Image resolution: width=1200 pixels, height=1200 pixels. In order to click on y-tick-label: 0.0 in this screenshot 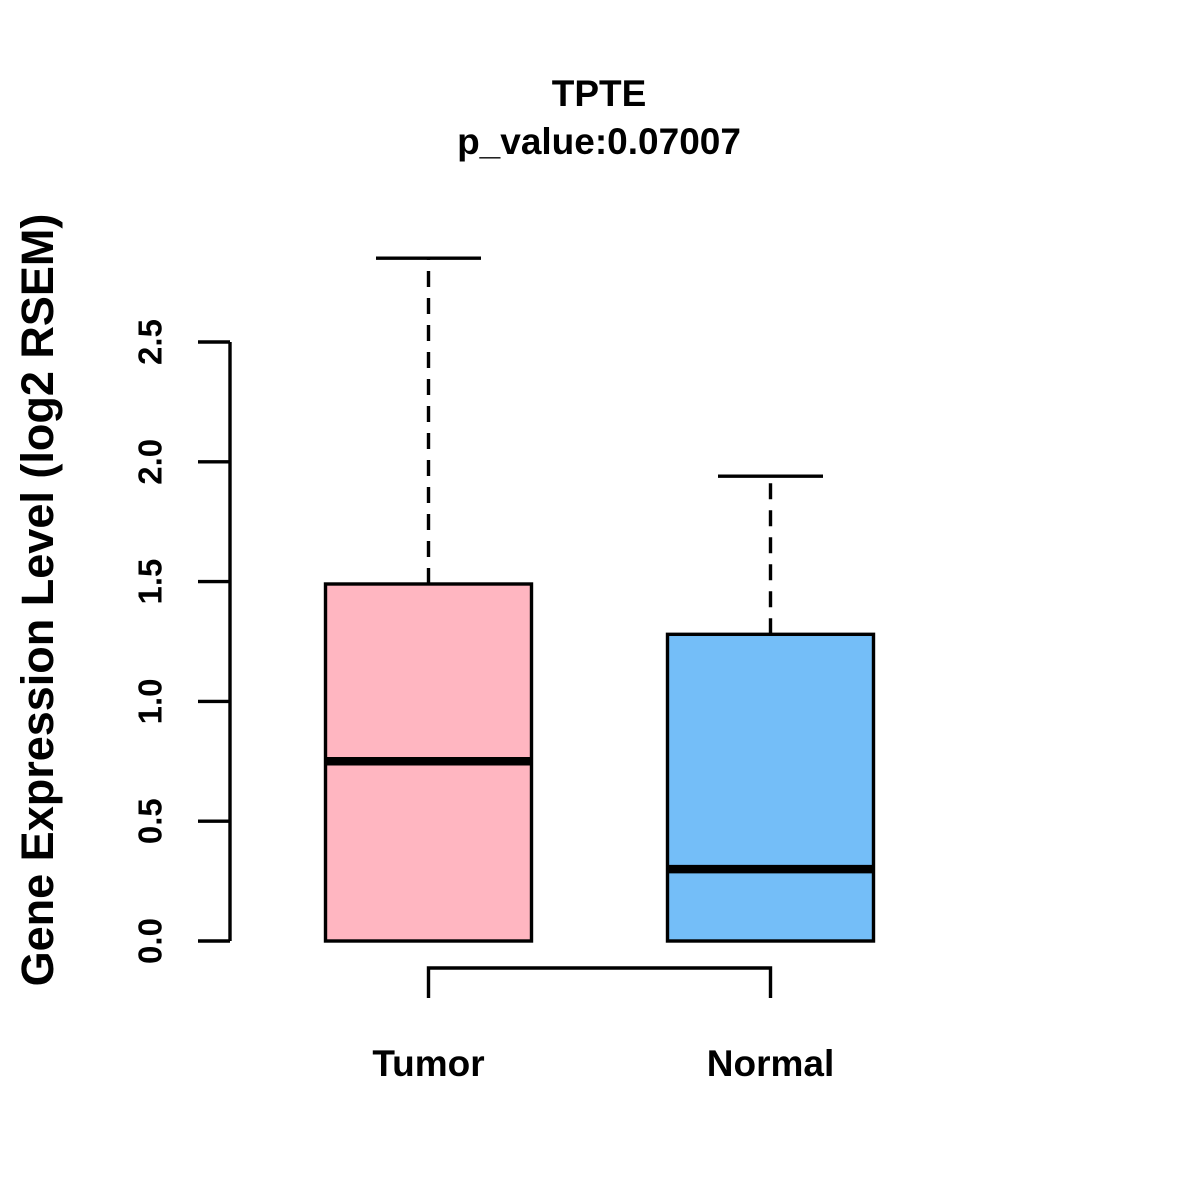, I will do `click(150, 941)`.